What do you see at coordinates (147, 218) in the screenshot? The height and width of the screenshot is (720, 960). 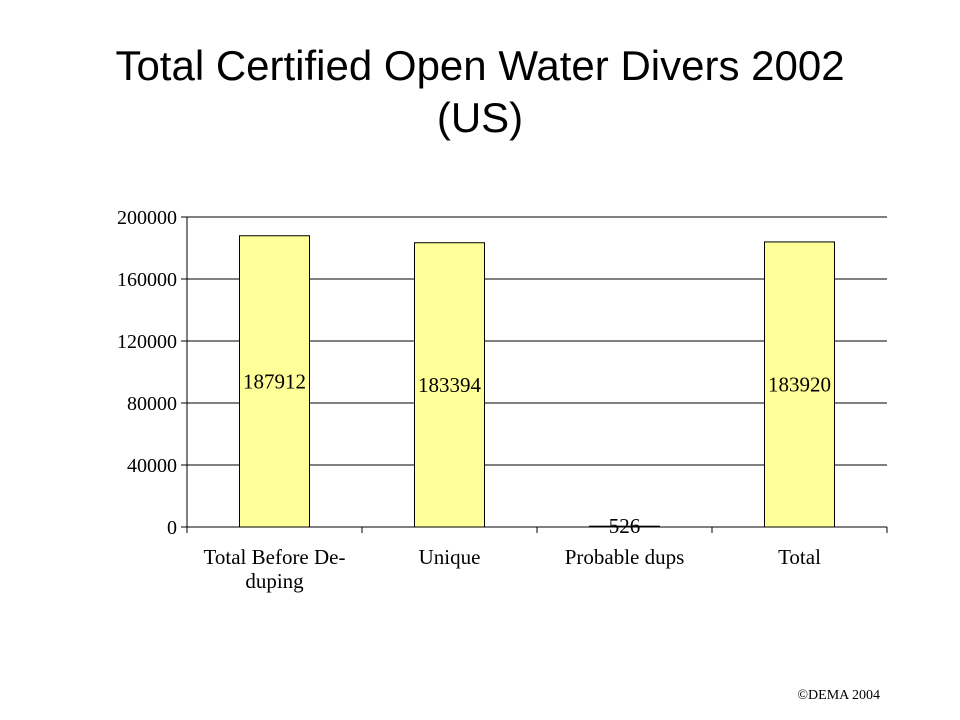 I see `y-tick-label: 200000` at bounding box center [147, 218].